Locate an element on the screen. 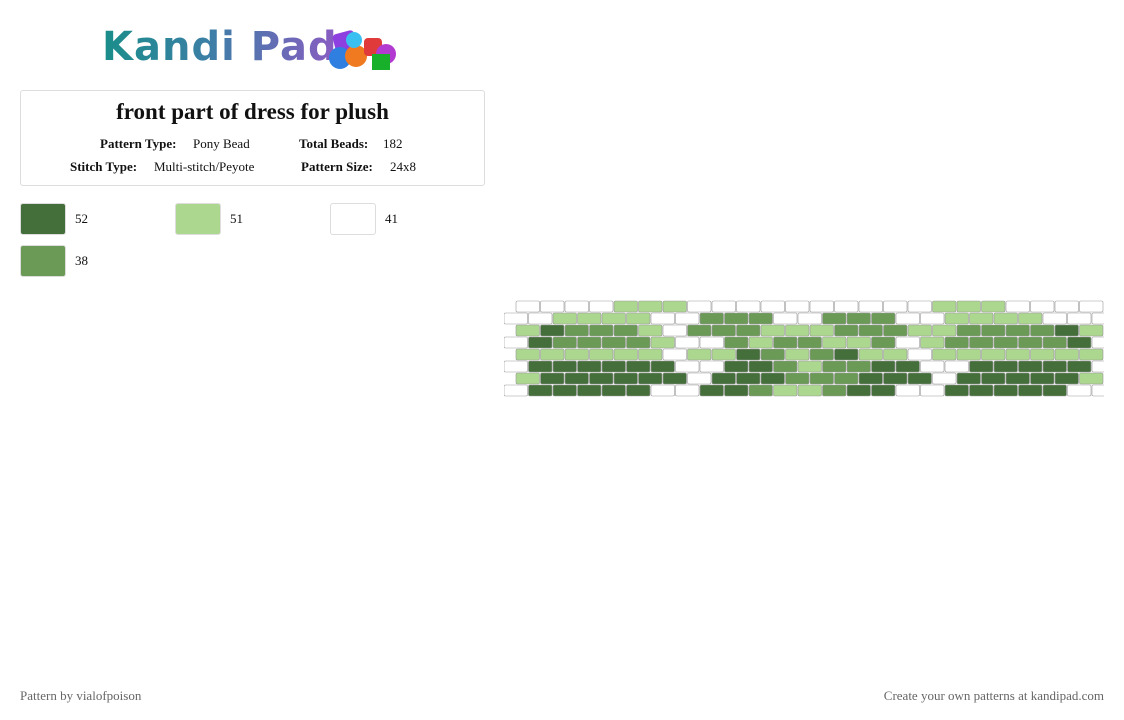 This screenshot has height=720, width=1124. credit: Pattern by vialofpoison is located at coordinates (81, 695).